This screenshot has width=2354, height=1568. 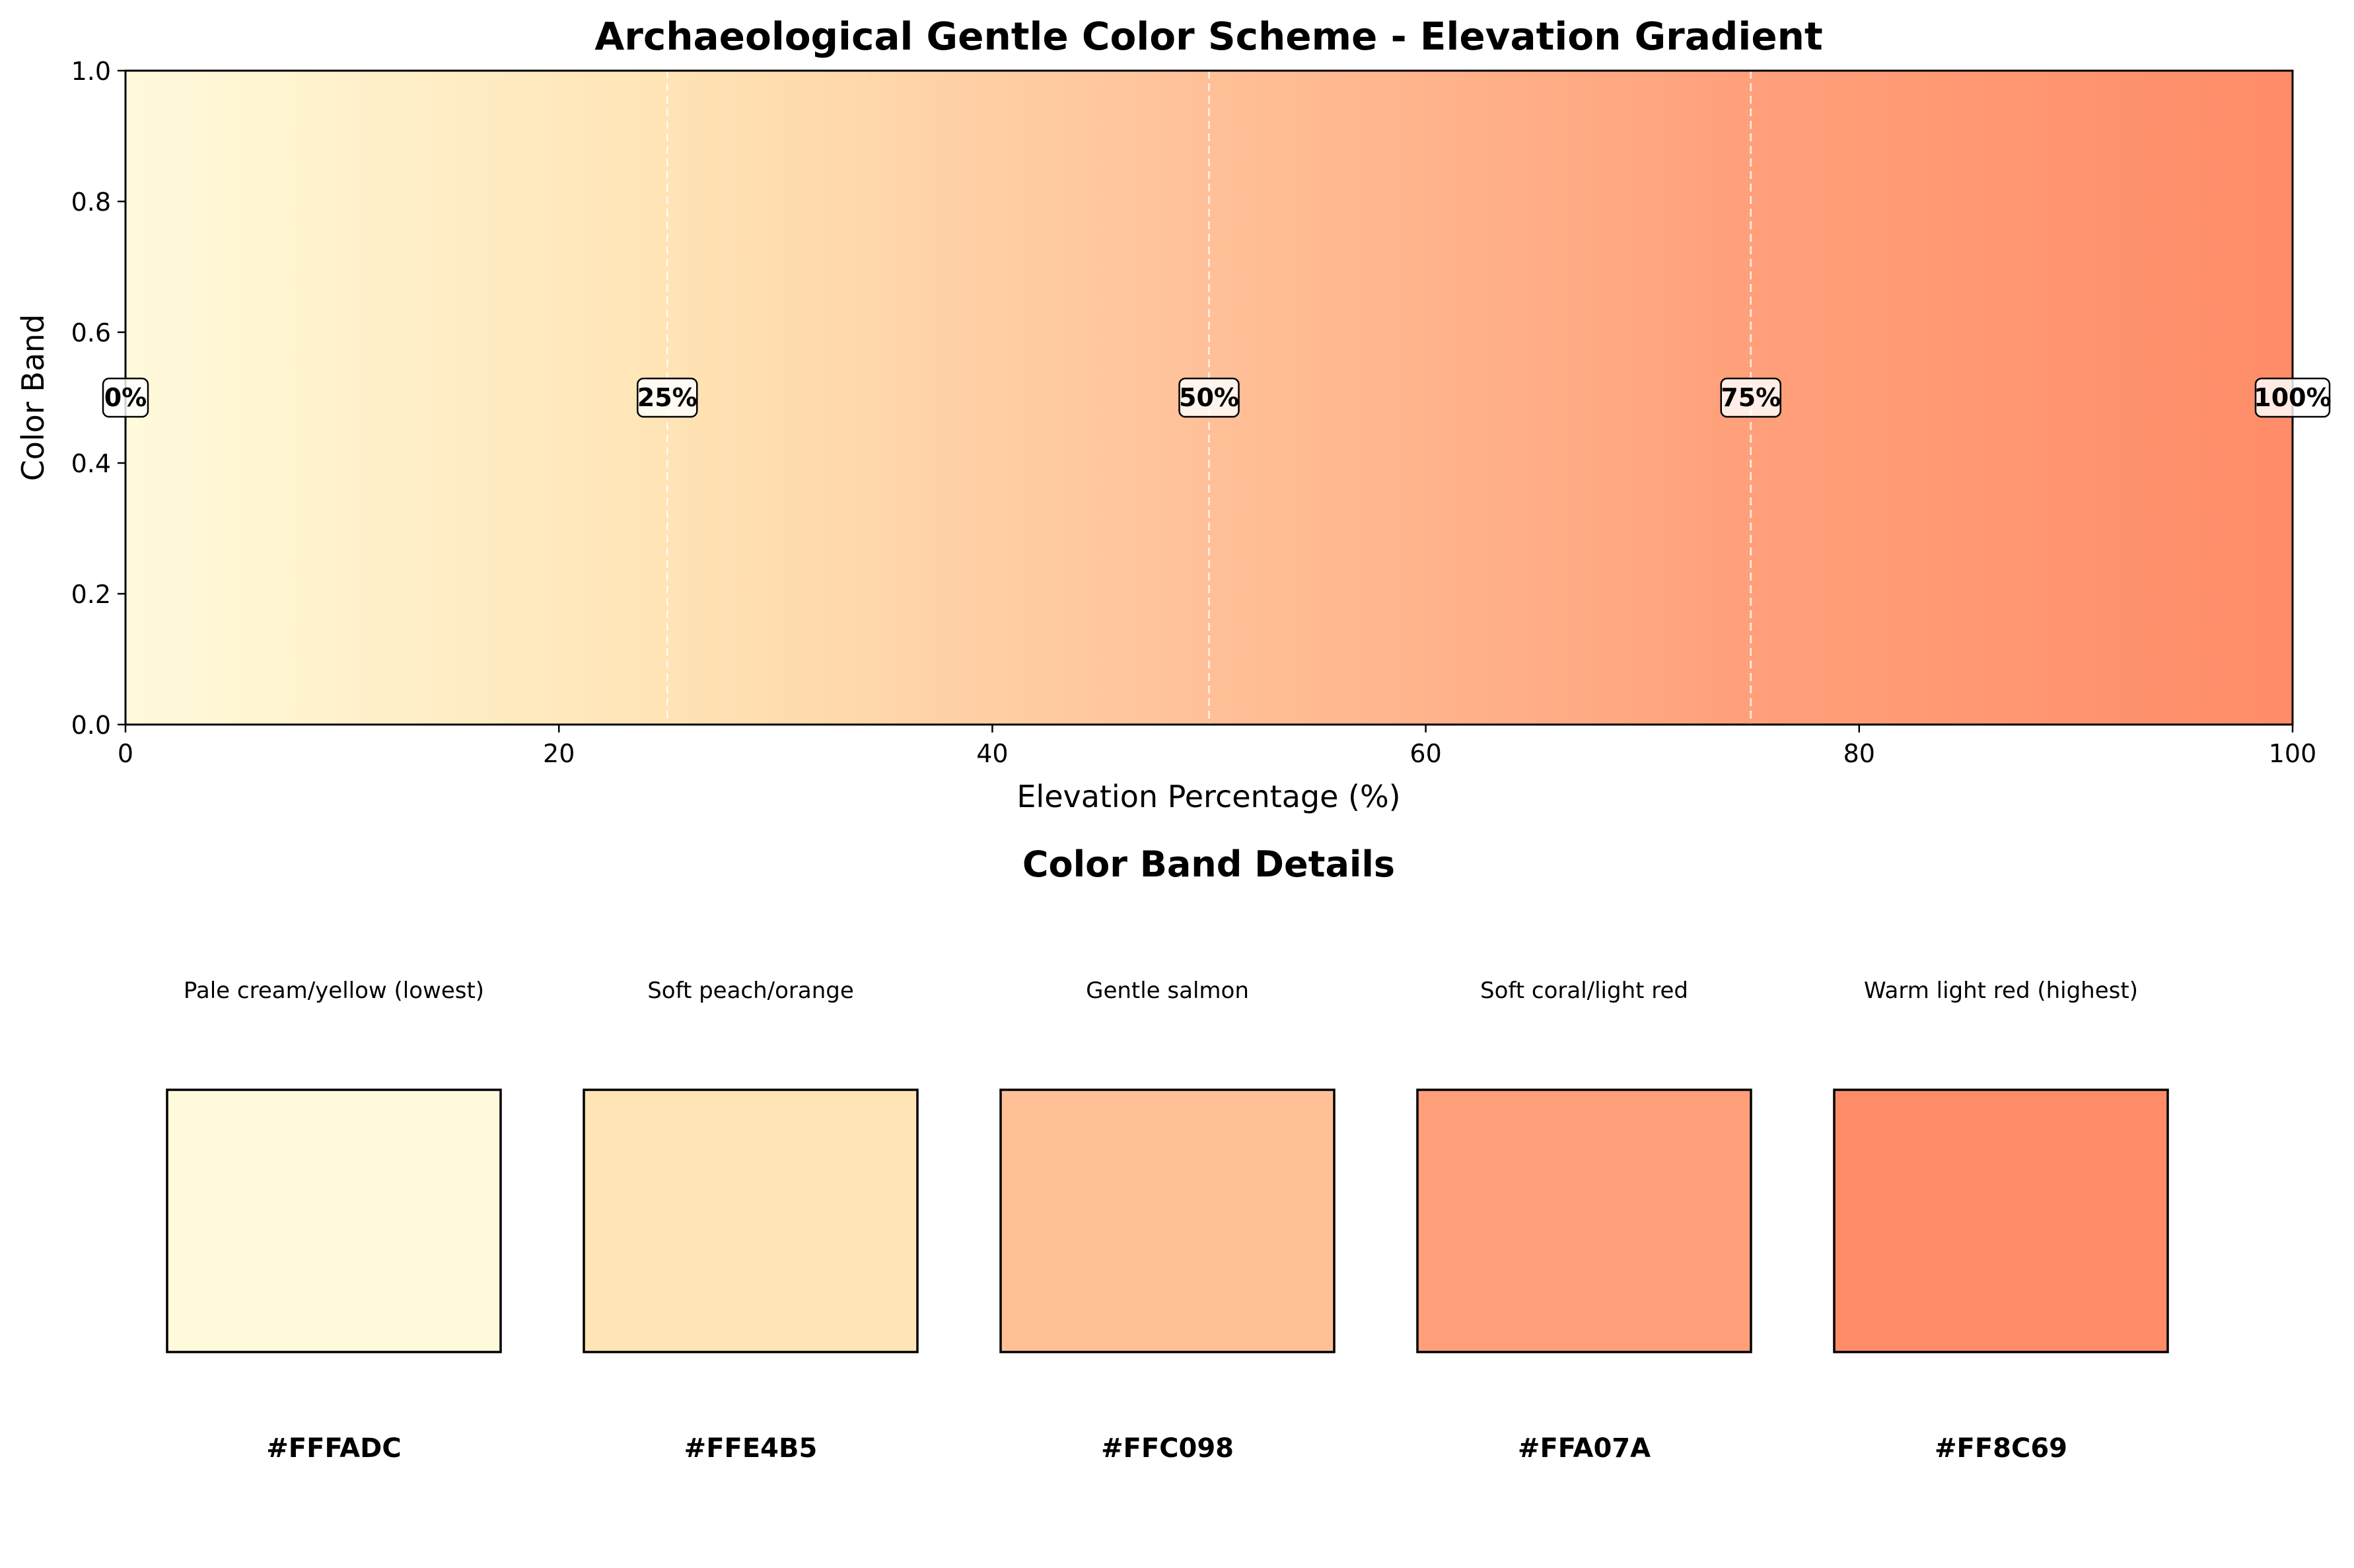 I want to click on annotation-label: 25%, so click(x=667, y=397).